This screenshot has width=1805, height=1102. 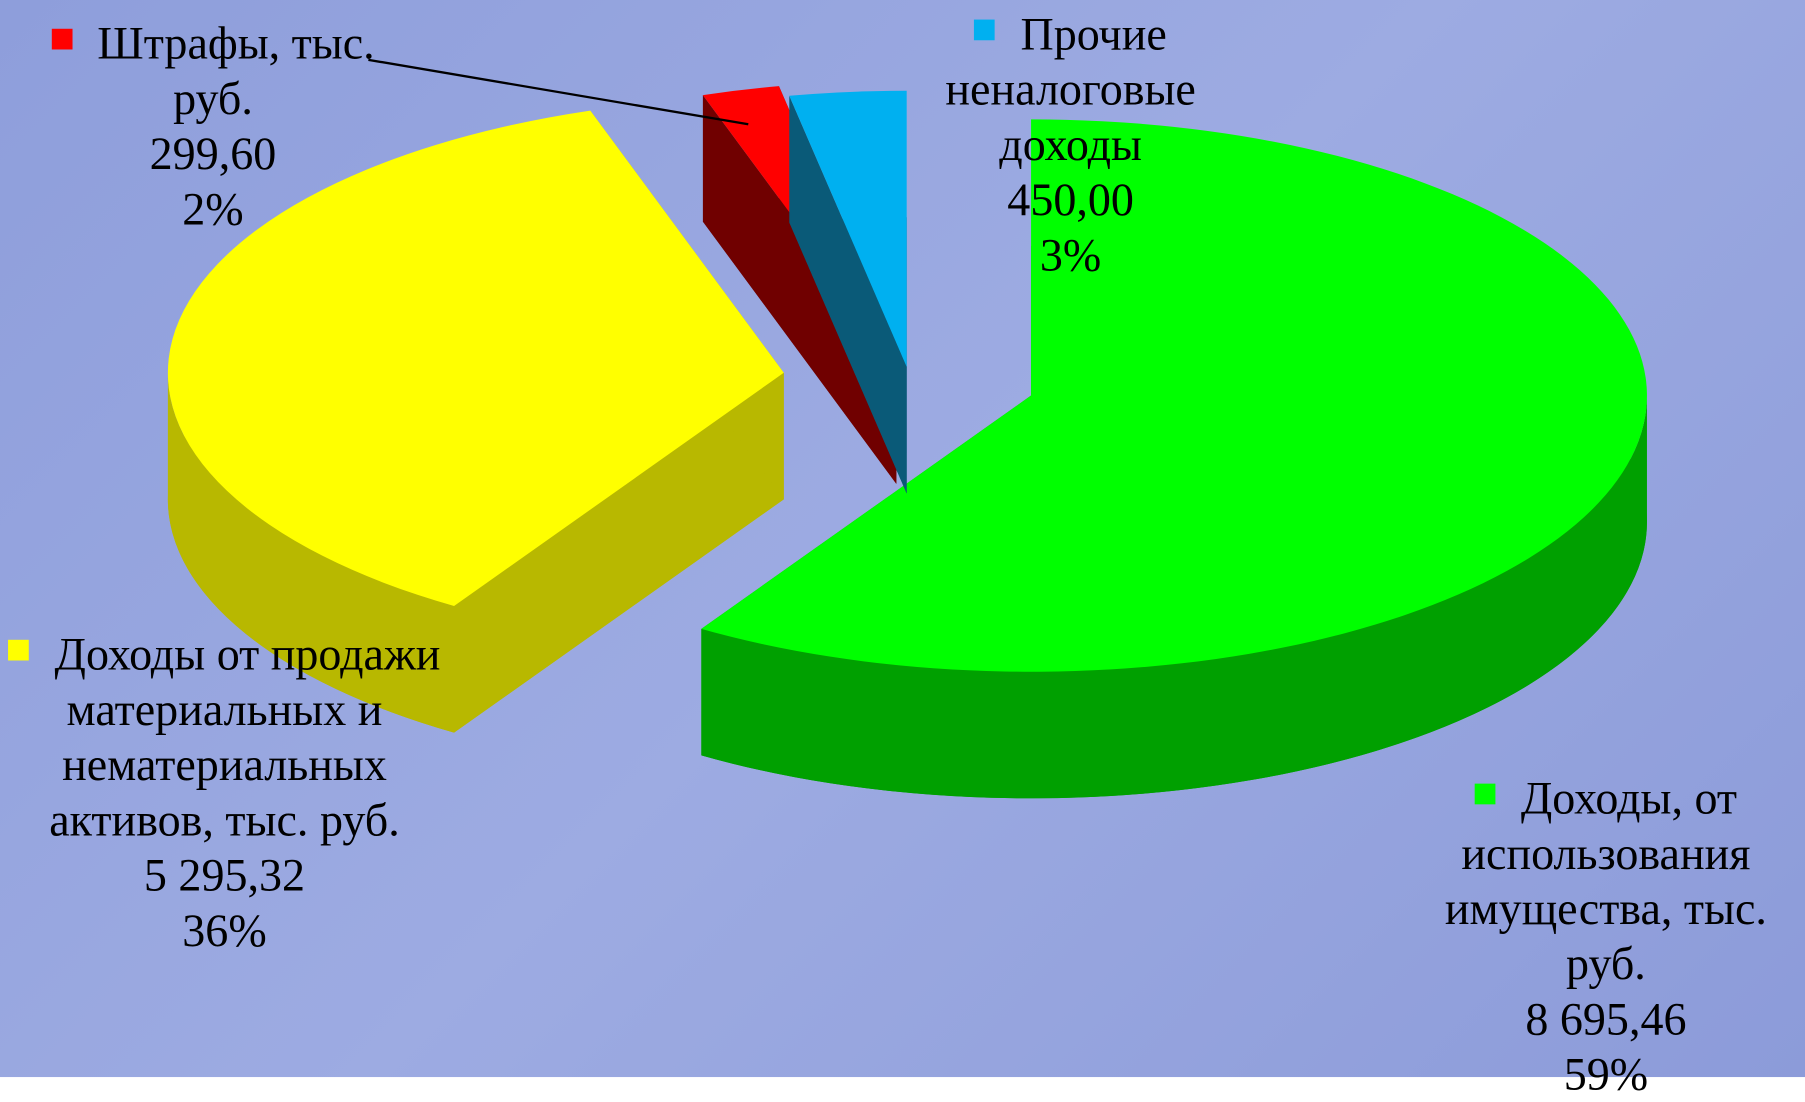 What do you see at coordinates (224, 930) in the screenshot?
I see `percent-label: 36%` at bounding box center [224, 930].